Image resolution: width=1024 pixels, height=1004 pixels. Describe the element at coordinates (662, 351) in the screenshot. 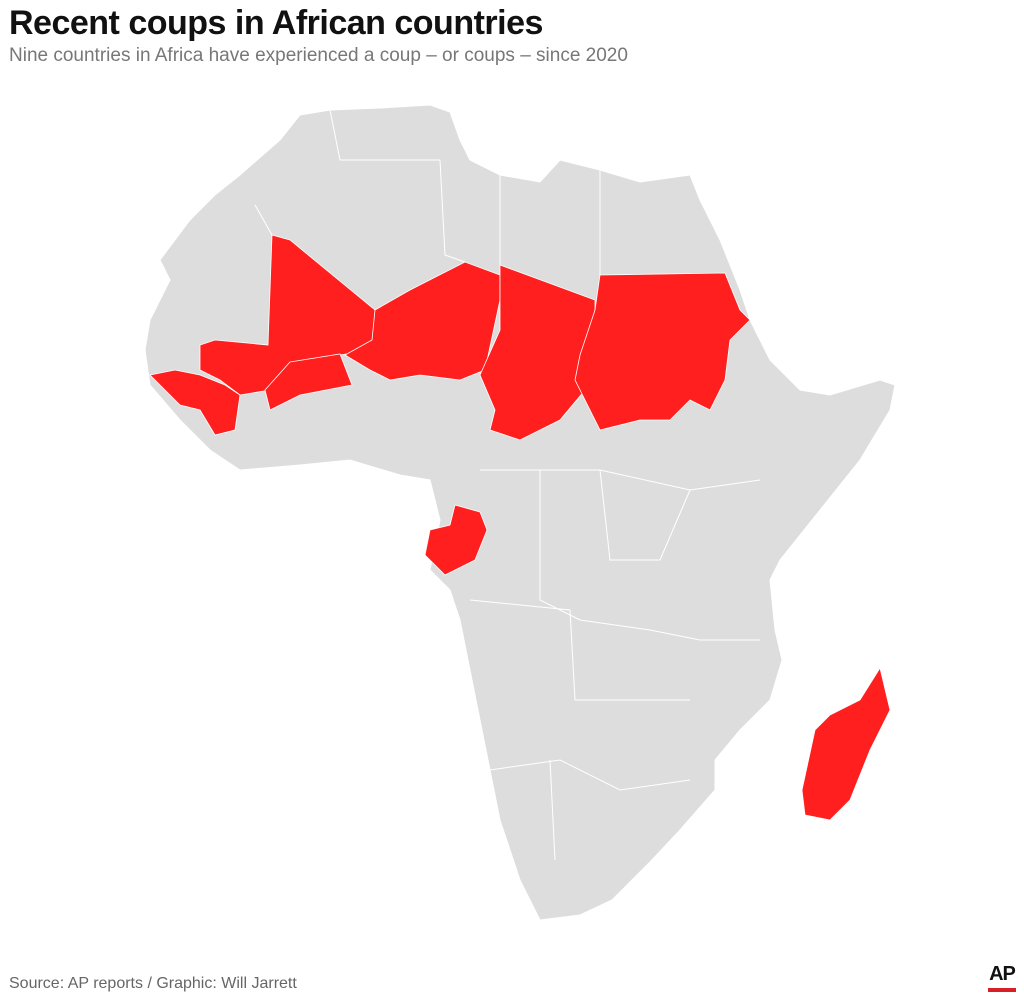

I see `country-sudan` at that location.